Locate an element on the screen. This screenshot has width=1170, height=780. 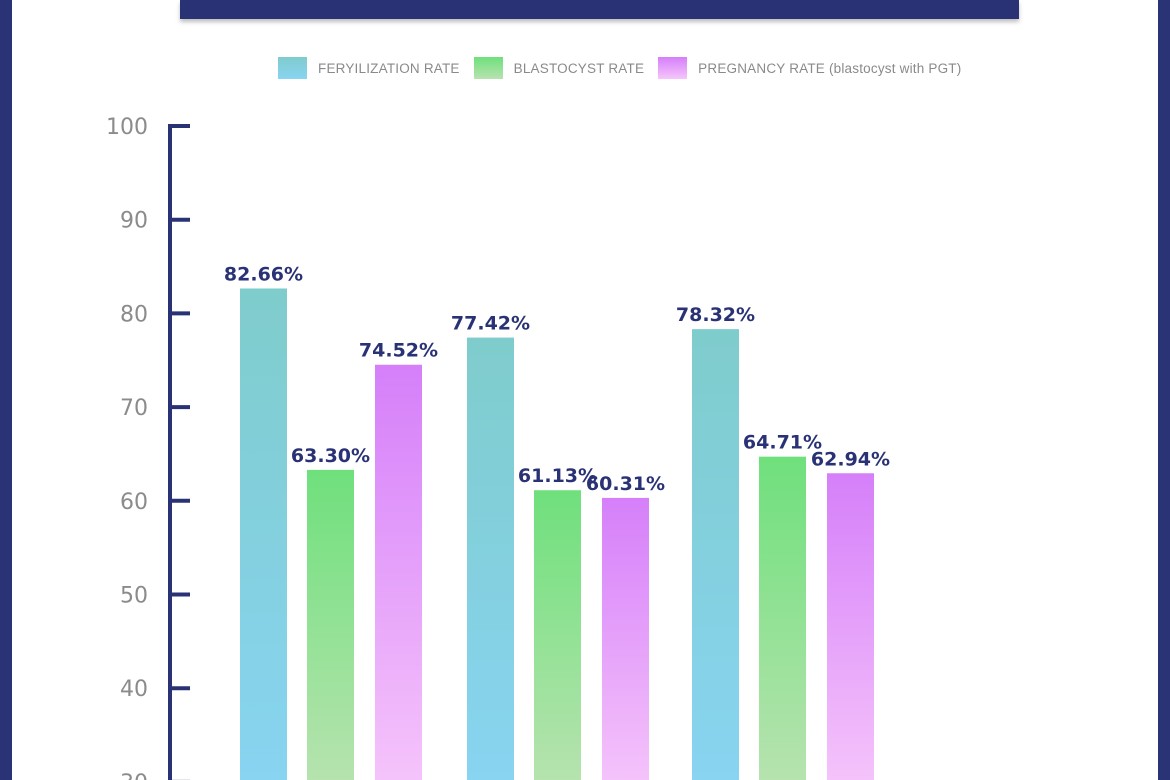
legend-swatch-fertilization is located at coordinates (292, 68).